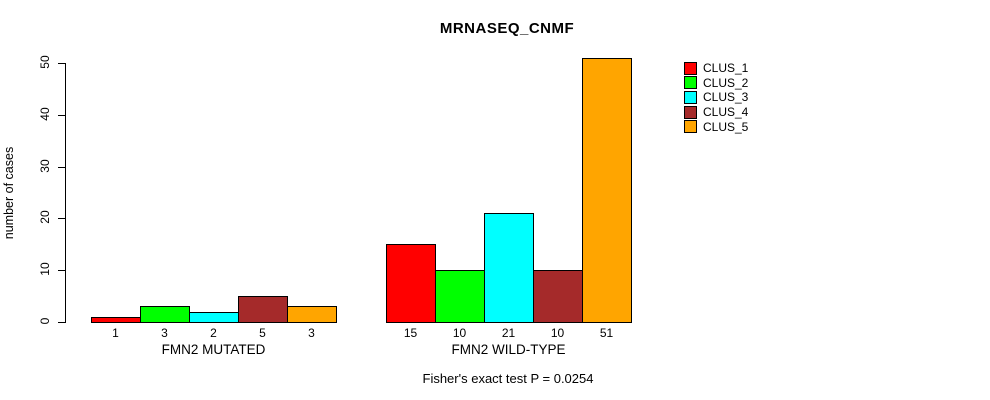 This screenshot has height=400, width=990. Describe the element at coordinates (9, 193) in the screenshot. I see `y-axis-label: number of cases` at that location.